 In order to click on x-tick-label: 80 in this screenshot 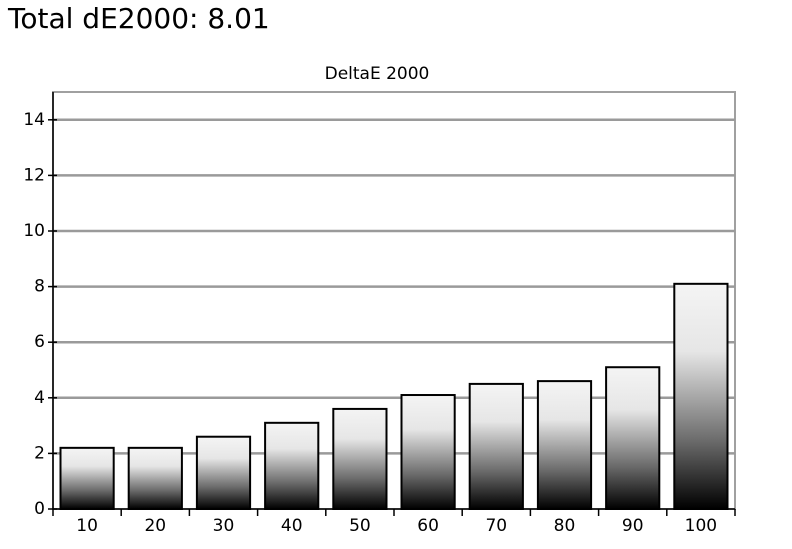, I will do `click(565, 526)`.